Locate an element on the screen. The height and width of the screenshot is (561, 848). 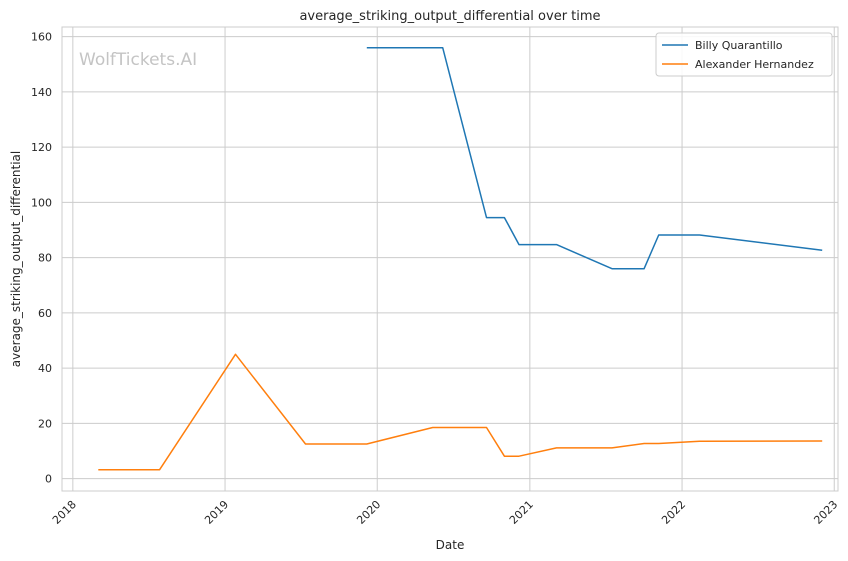
y-tick-label: 140 is located at coordinates (41, 92).